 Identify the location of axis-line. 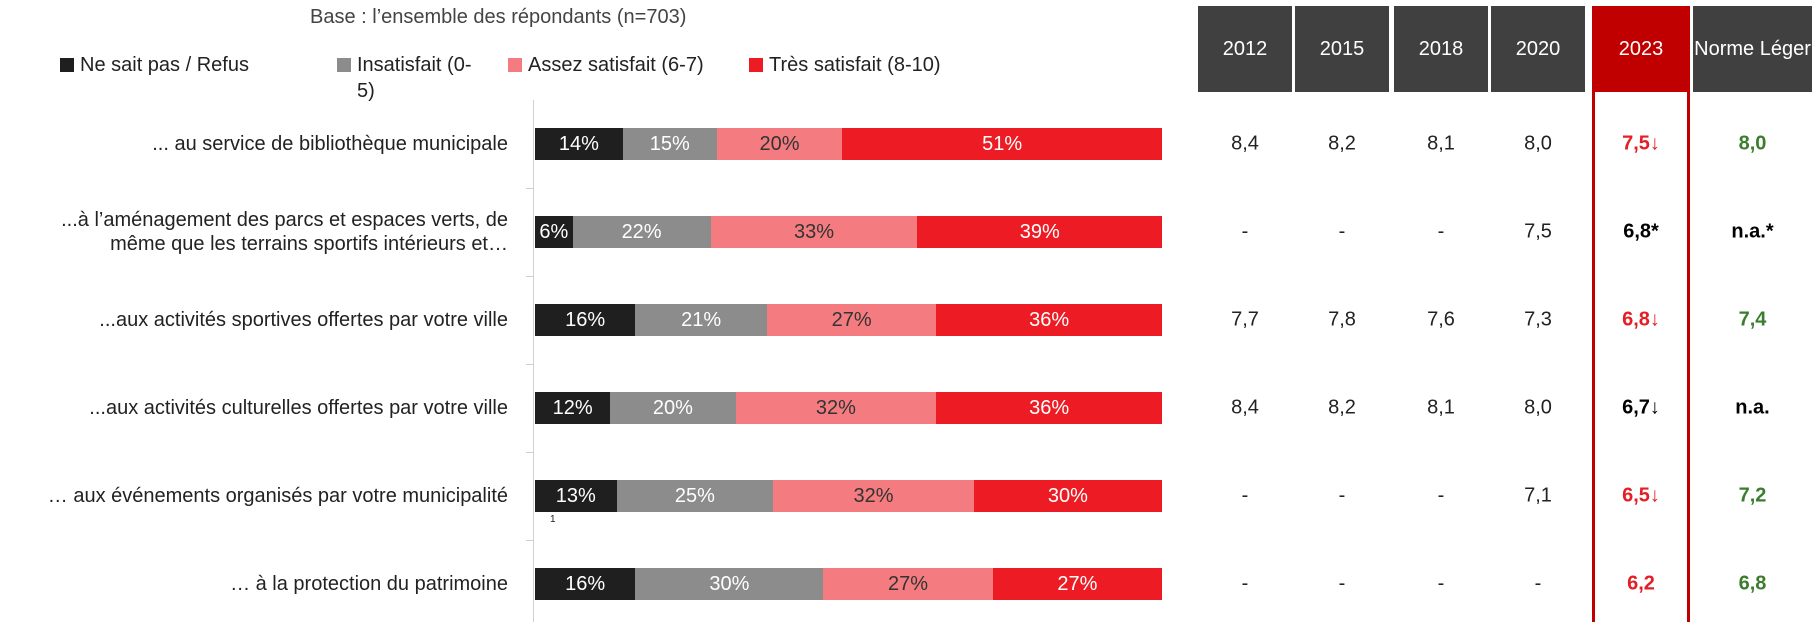
(533, 361).